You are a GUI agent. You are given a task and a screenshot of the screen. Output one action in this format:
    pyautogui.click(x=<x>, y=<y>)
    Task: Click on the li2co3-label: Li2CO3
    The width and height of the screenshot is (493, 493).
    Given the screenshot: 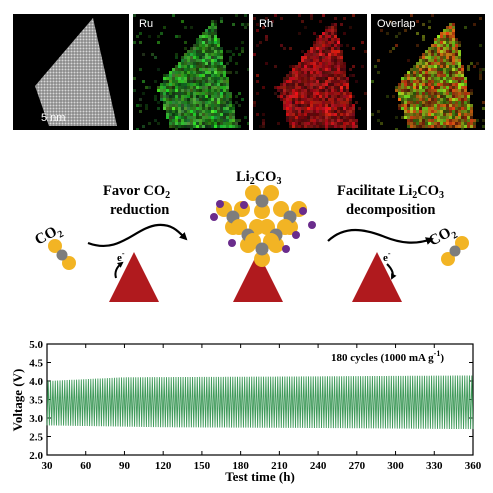 What is the action you would take?
    pyautogui.click(x=258, y=178)
    